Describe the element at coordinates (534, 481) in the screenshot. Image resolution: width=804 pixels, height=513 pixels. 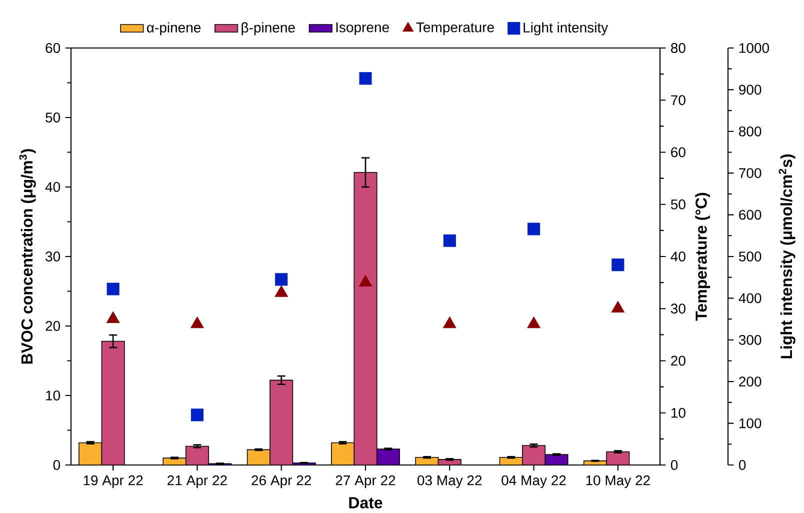
I see `x-tick-label: 04 May 22` at that location.